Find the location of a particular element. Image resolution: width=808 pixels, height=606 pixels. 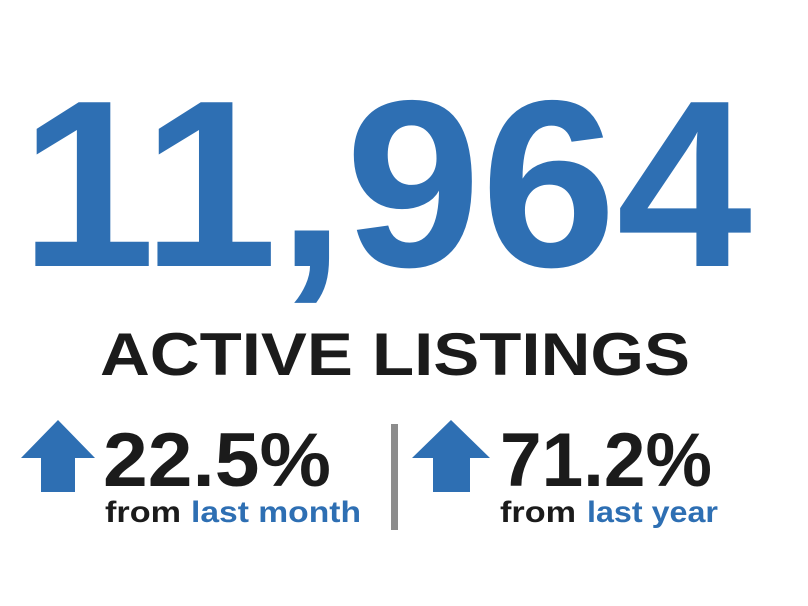

change-value: 22.5% is located at coordinates (217, 460).